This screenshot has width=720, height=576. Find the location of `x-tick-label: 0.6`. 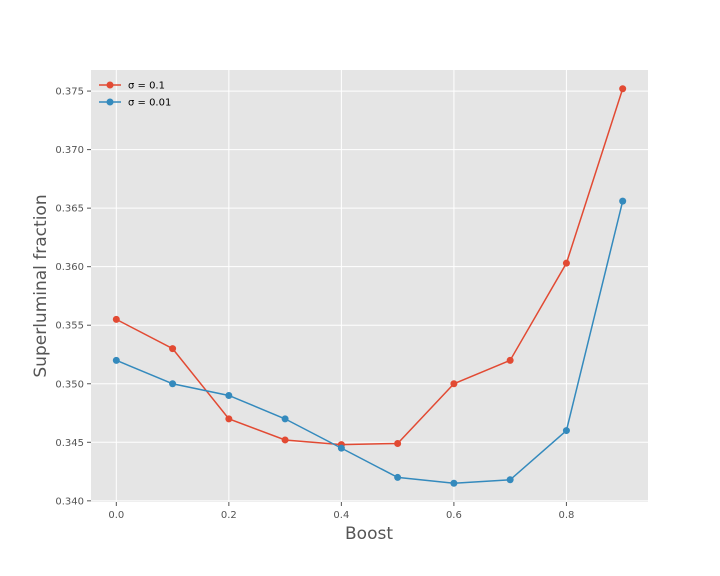

x-tick-label: 0.6 is located at coordinates (454, 515).